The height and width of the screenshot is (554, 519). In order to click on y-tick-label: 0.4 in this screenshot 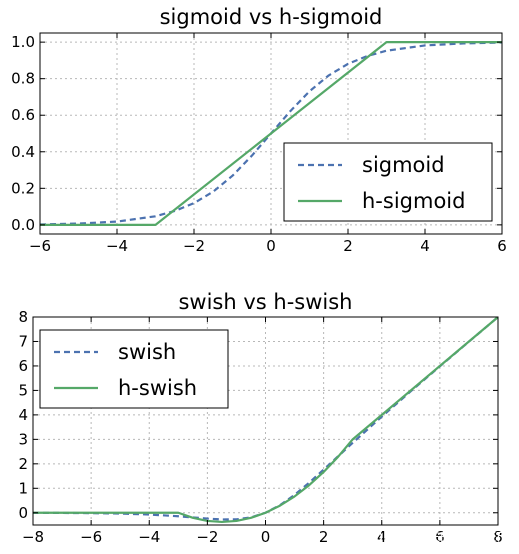, I will do `click(23, 152)`.